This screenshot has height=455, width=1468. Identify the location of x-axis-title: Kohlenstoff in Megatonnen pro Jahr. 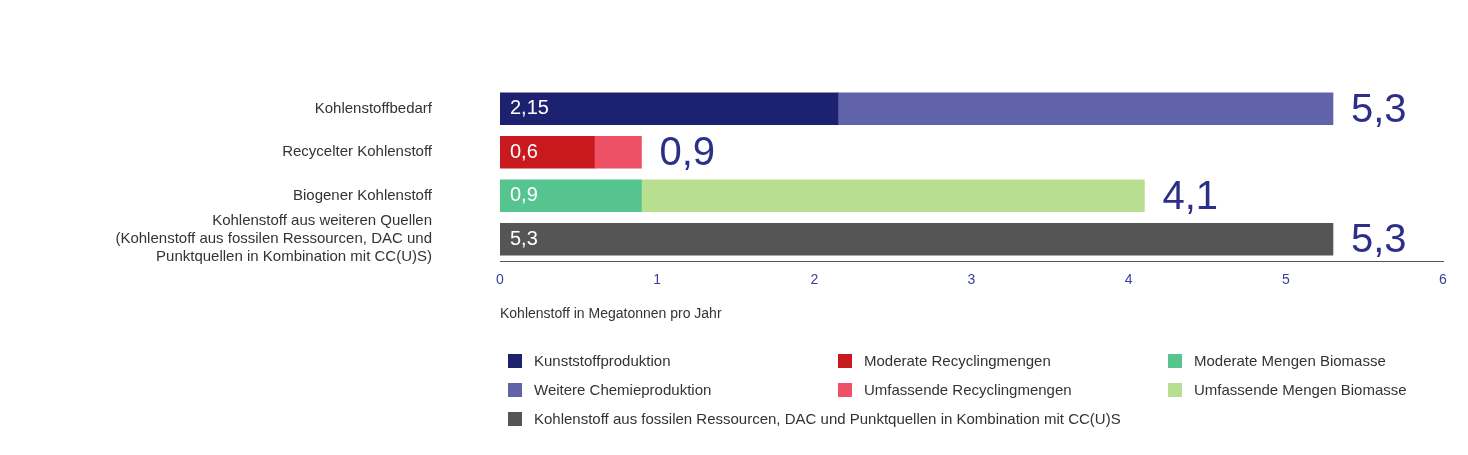
(611, 313).